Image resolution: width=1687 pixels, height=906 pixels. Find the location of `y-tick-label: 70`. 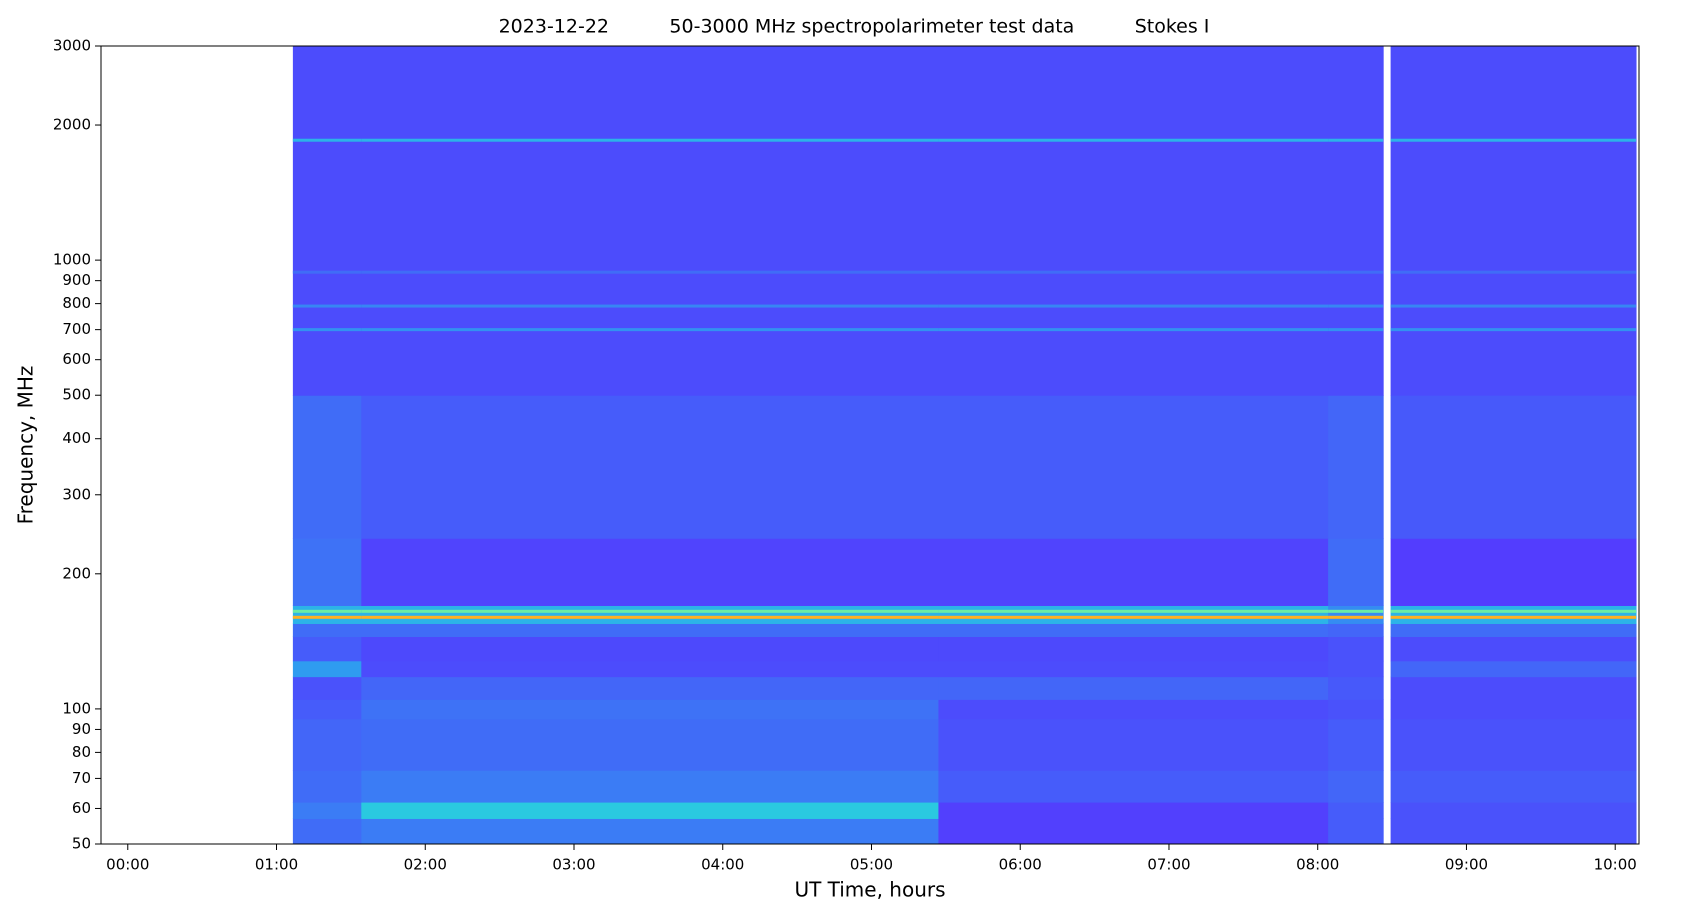

y-tick-label: 70 is located at coordinates (81, 778).